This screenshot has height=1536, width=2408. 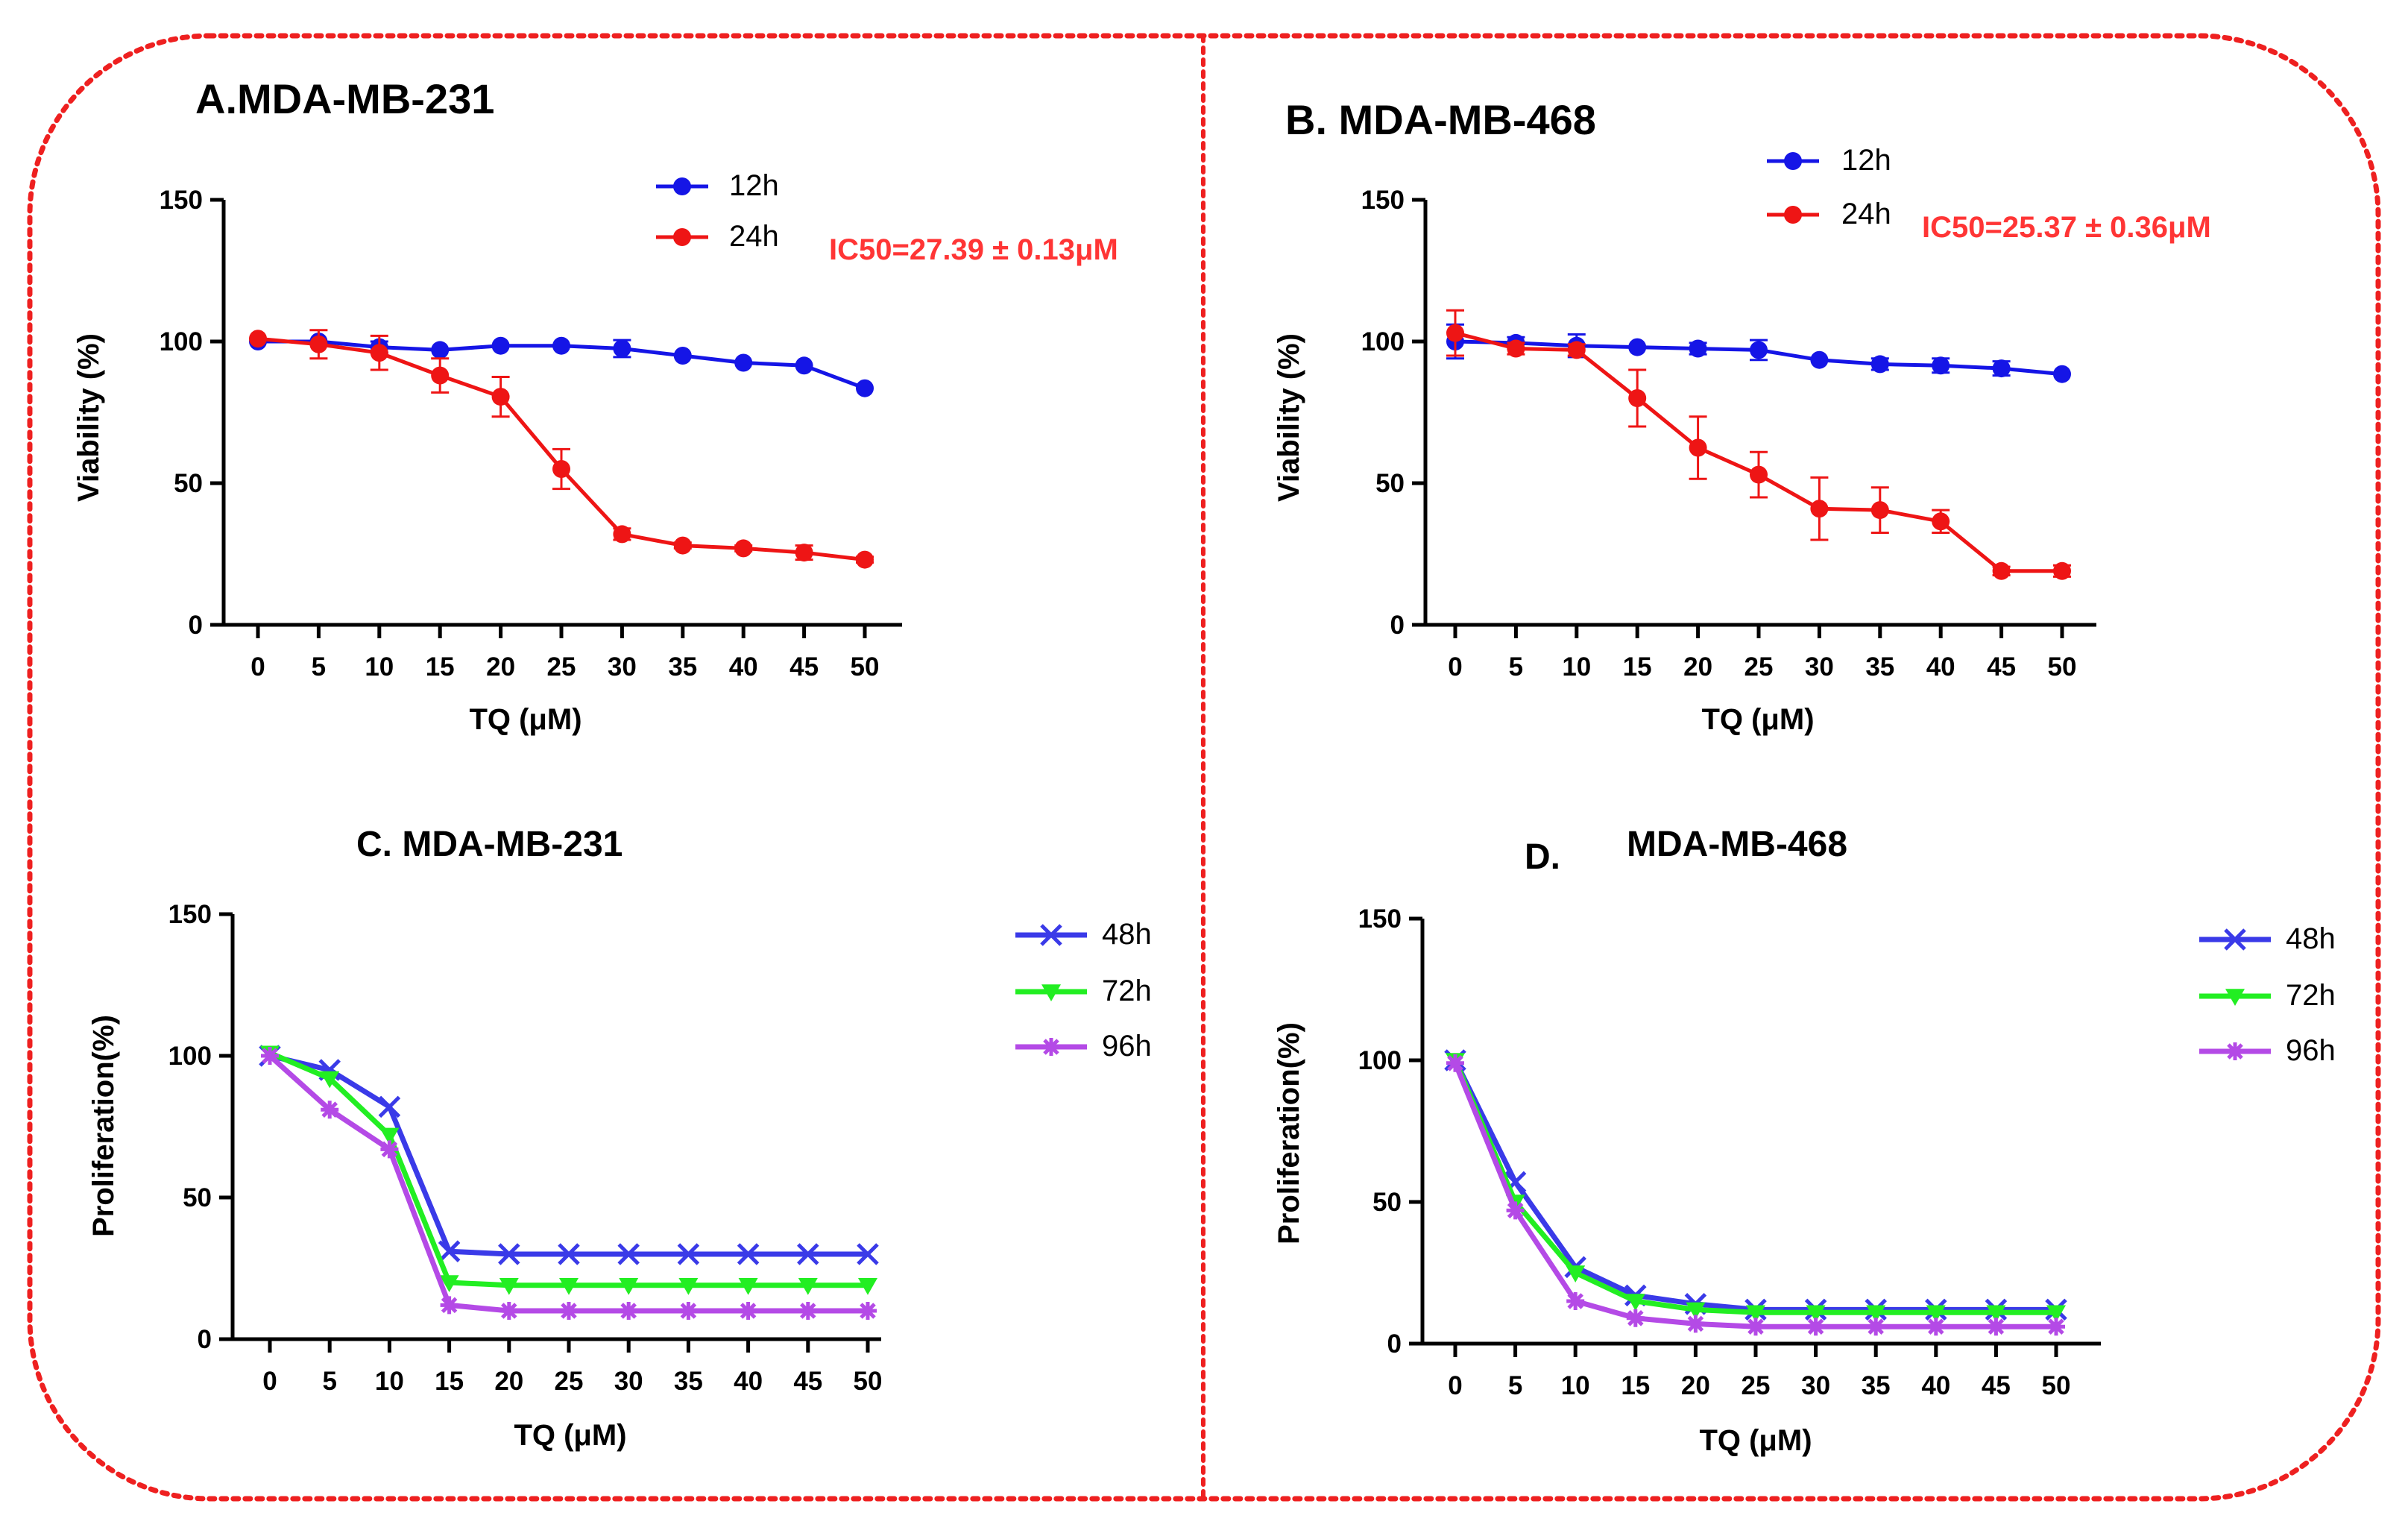 What do you see at coordinates (1455, 667) in the screenshot?
I see `x-tick-label: 0` at bounding box center [1455, 667].